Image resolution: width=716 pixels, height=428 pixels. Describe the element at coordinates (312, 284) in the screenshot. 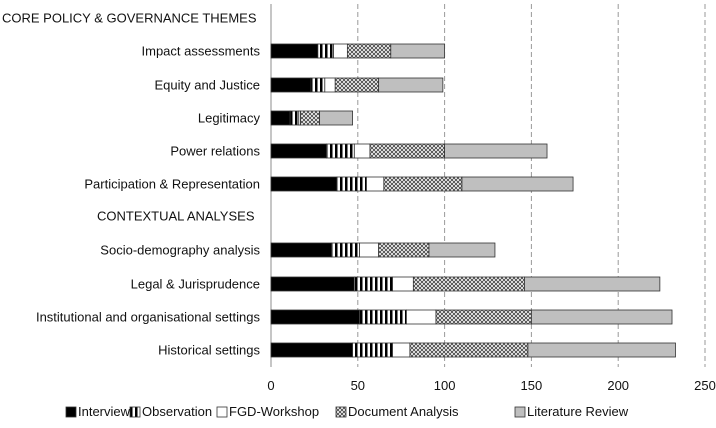

I see `bar-segment-7-interview` at that location.